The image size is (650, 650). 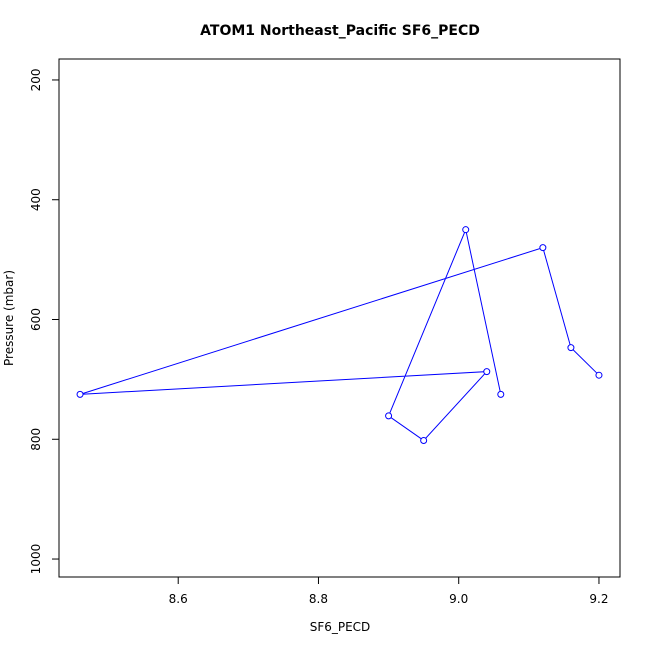 I want to click on y-axis: 200 400 600 800 1000, so click(x=44, y=322).